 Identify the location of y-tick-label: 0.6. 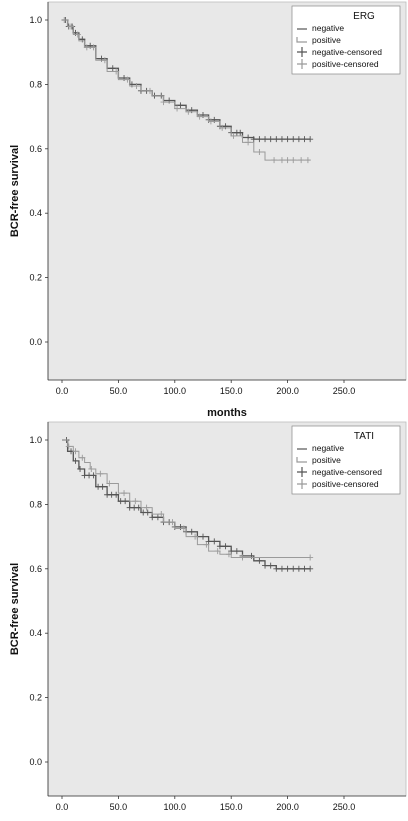
(35, 149).